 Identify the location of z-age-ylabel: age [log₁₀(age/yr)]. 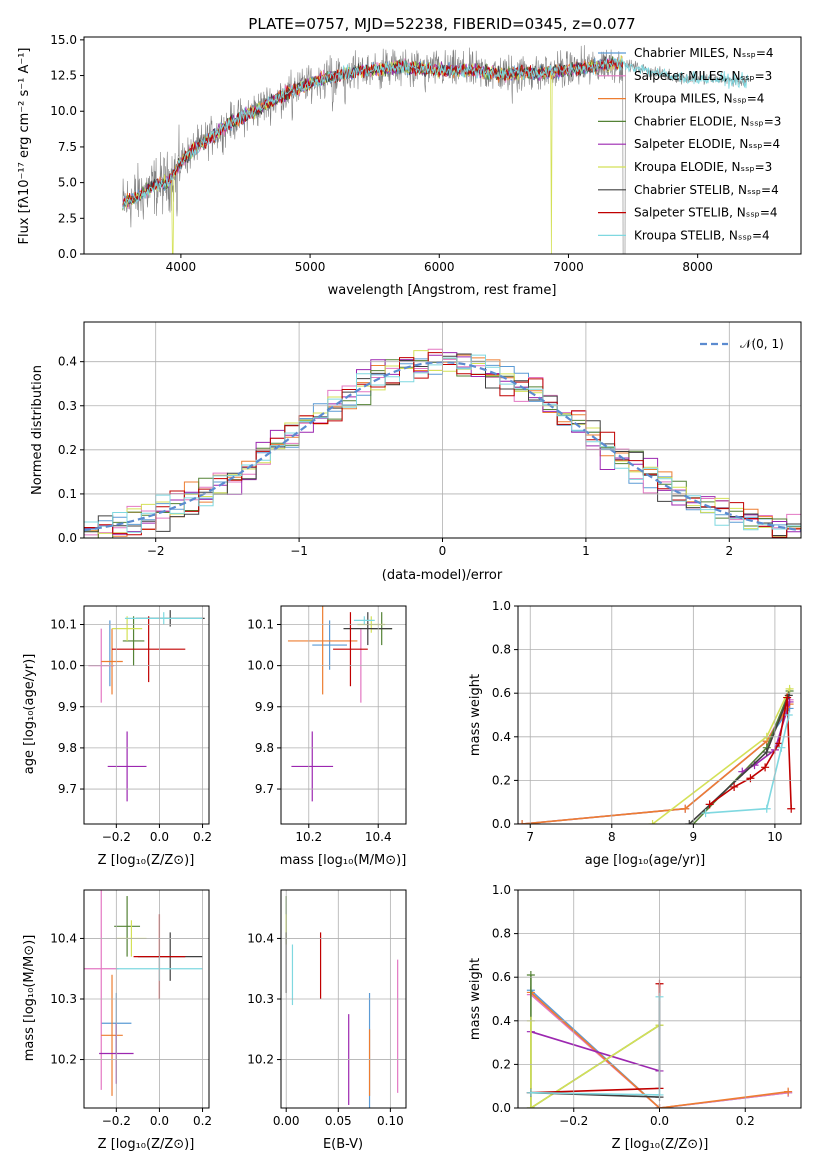
(29, 714).